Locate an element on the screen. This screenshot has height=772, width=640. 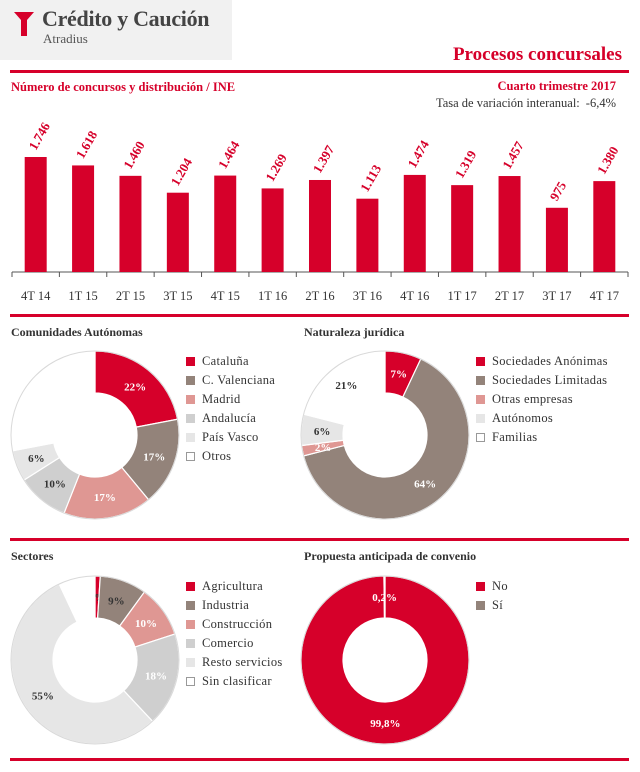
legend-item: C. Valenciana is located at coordinates (230, 380).